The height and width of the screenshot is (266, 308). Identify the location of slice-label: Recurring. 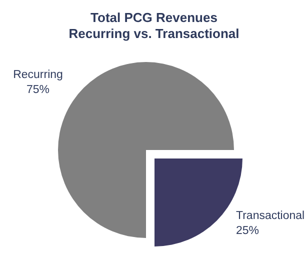
(38, 75).